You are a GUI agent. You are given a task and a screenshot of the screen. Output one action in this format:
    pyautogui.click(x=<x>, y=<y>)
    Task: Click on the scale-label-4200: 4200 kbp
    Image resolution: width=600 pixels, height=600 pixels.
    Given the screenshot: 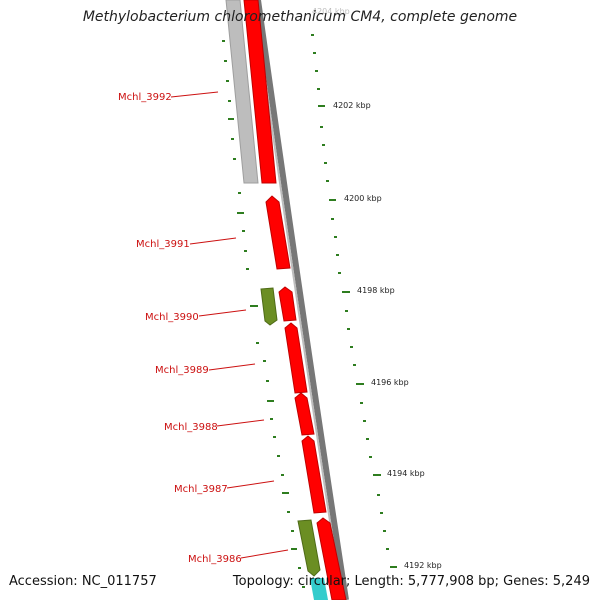 What is the action you would take?
    pyautogui.click(x=363, y=198)
    